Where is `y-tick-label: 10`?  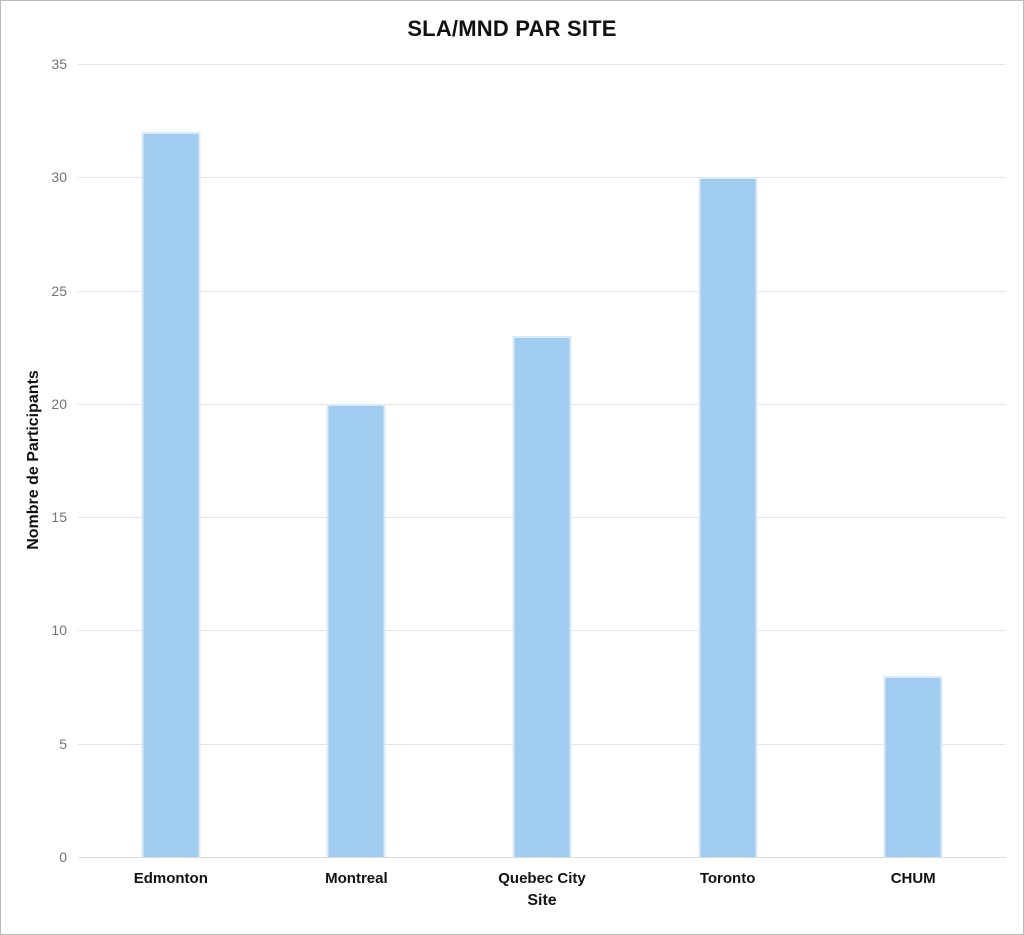 y-tick-label: 10 is located at coordinates (59, 630).